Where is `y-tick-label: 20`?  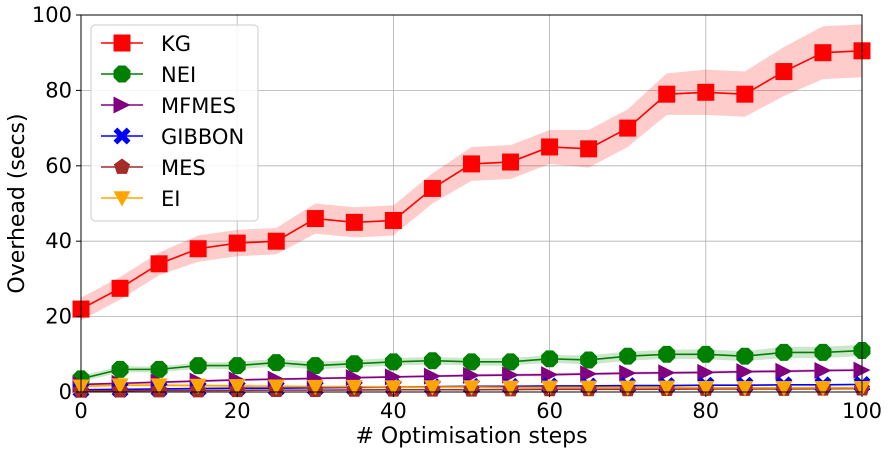 y-tick-label: 20 is located at coordinates (58, 317).